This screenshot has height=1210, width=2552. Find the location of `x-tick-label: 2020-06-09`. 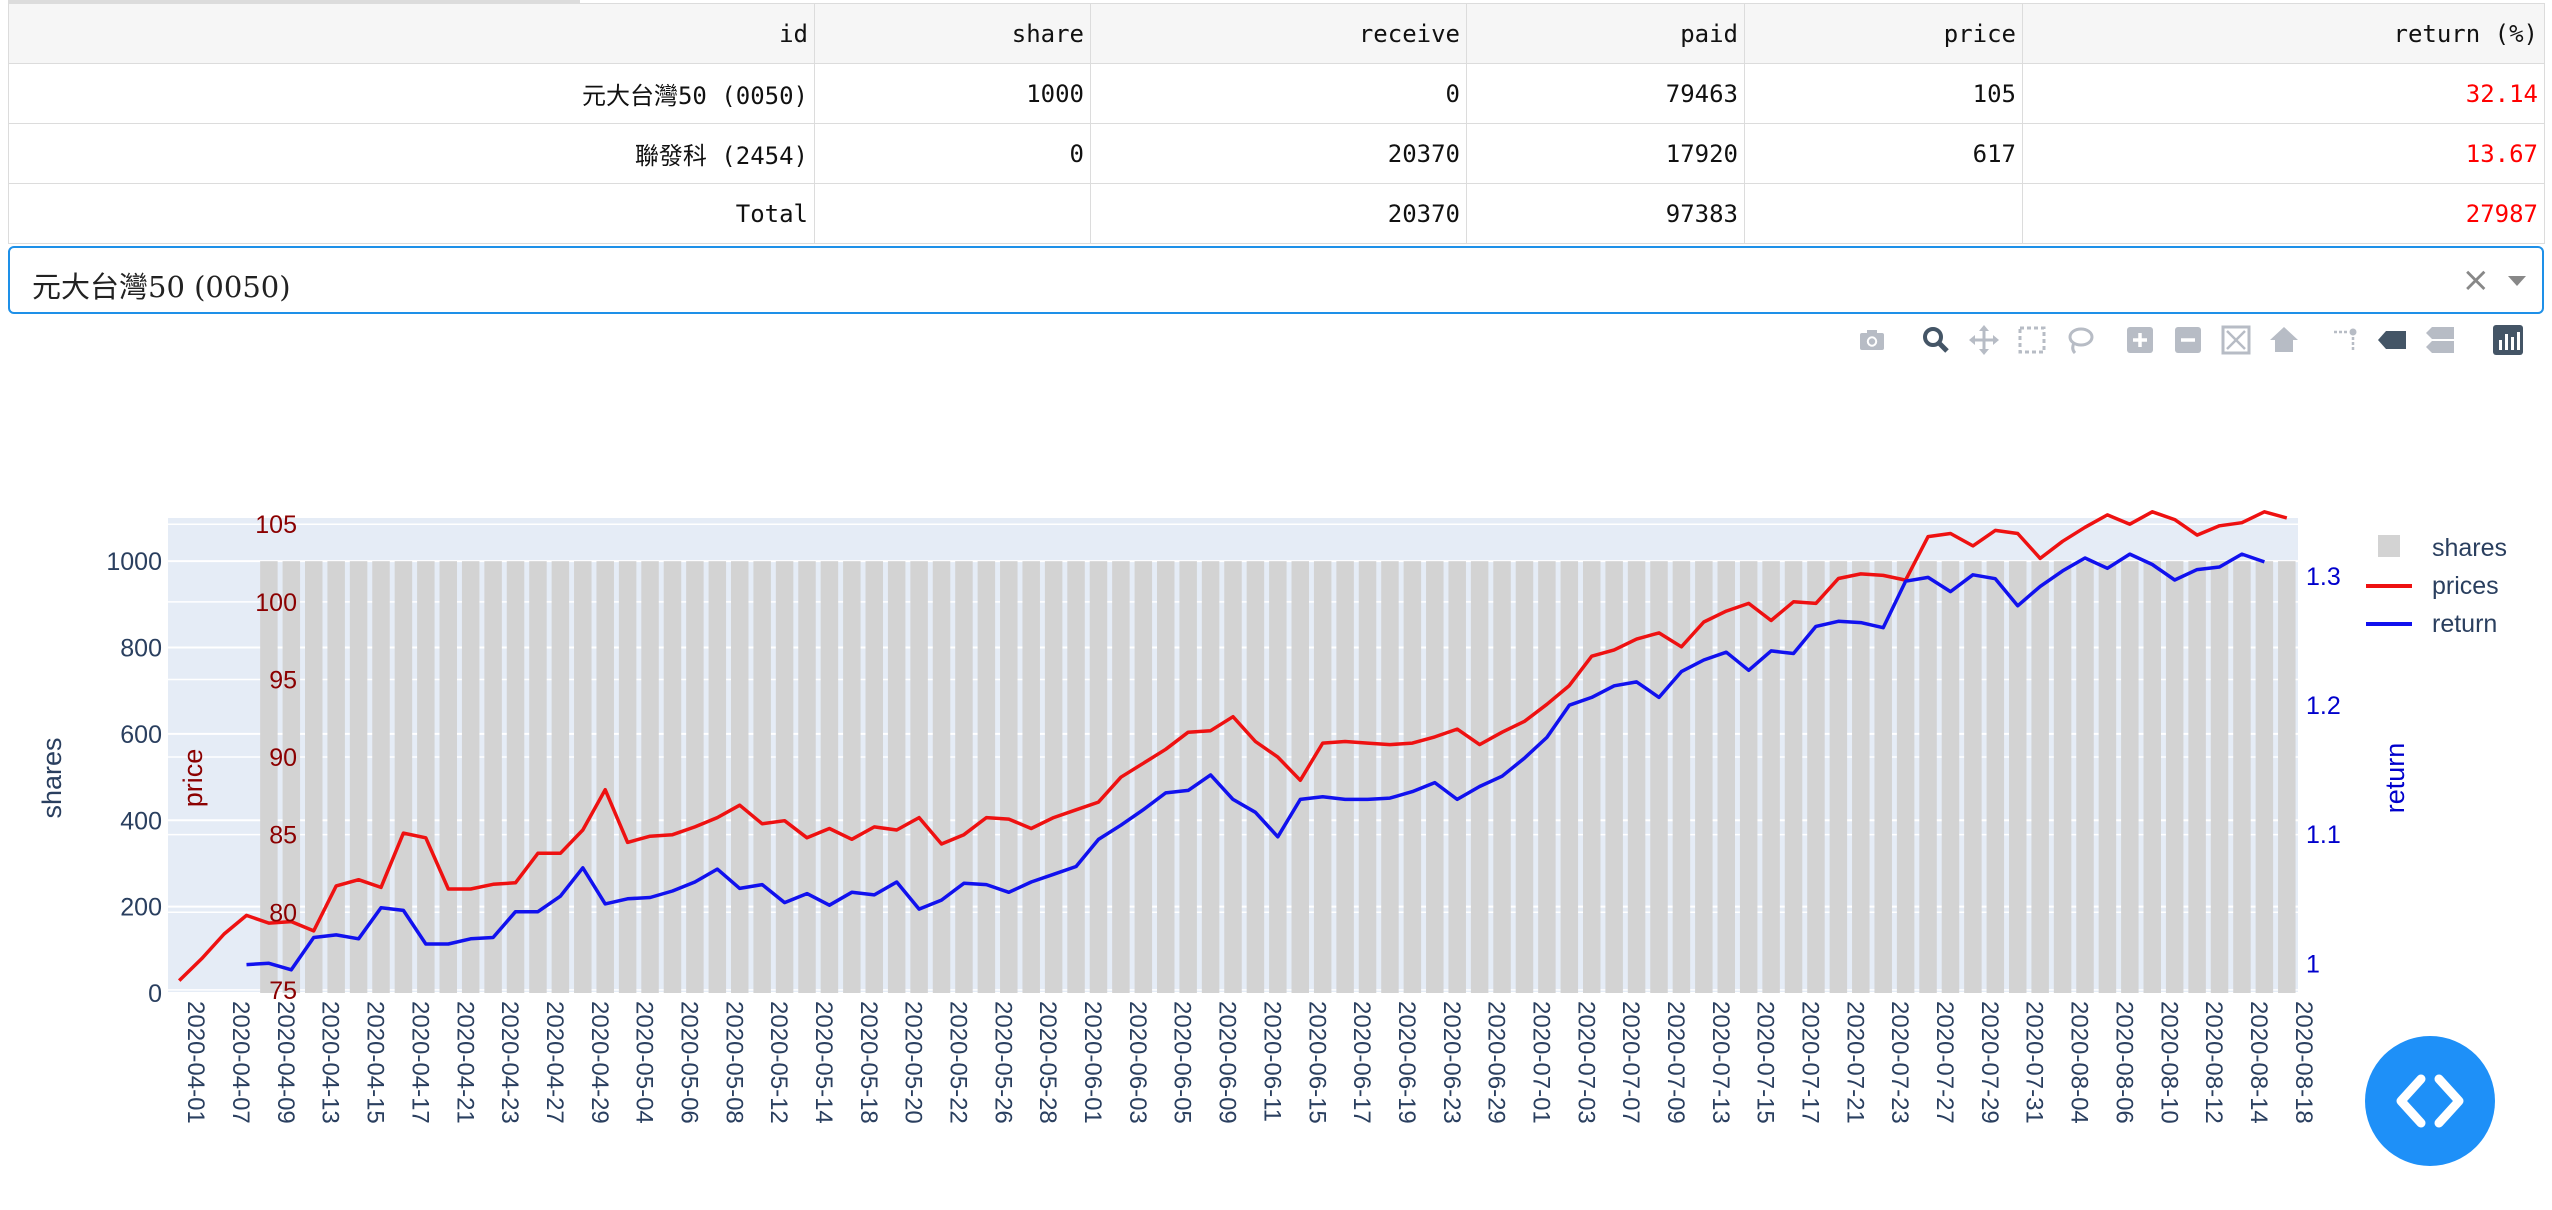

x-tick-label: 2020-06-09 is located at coordinates (1227, 1062).